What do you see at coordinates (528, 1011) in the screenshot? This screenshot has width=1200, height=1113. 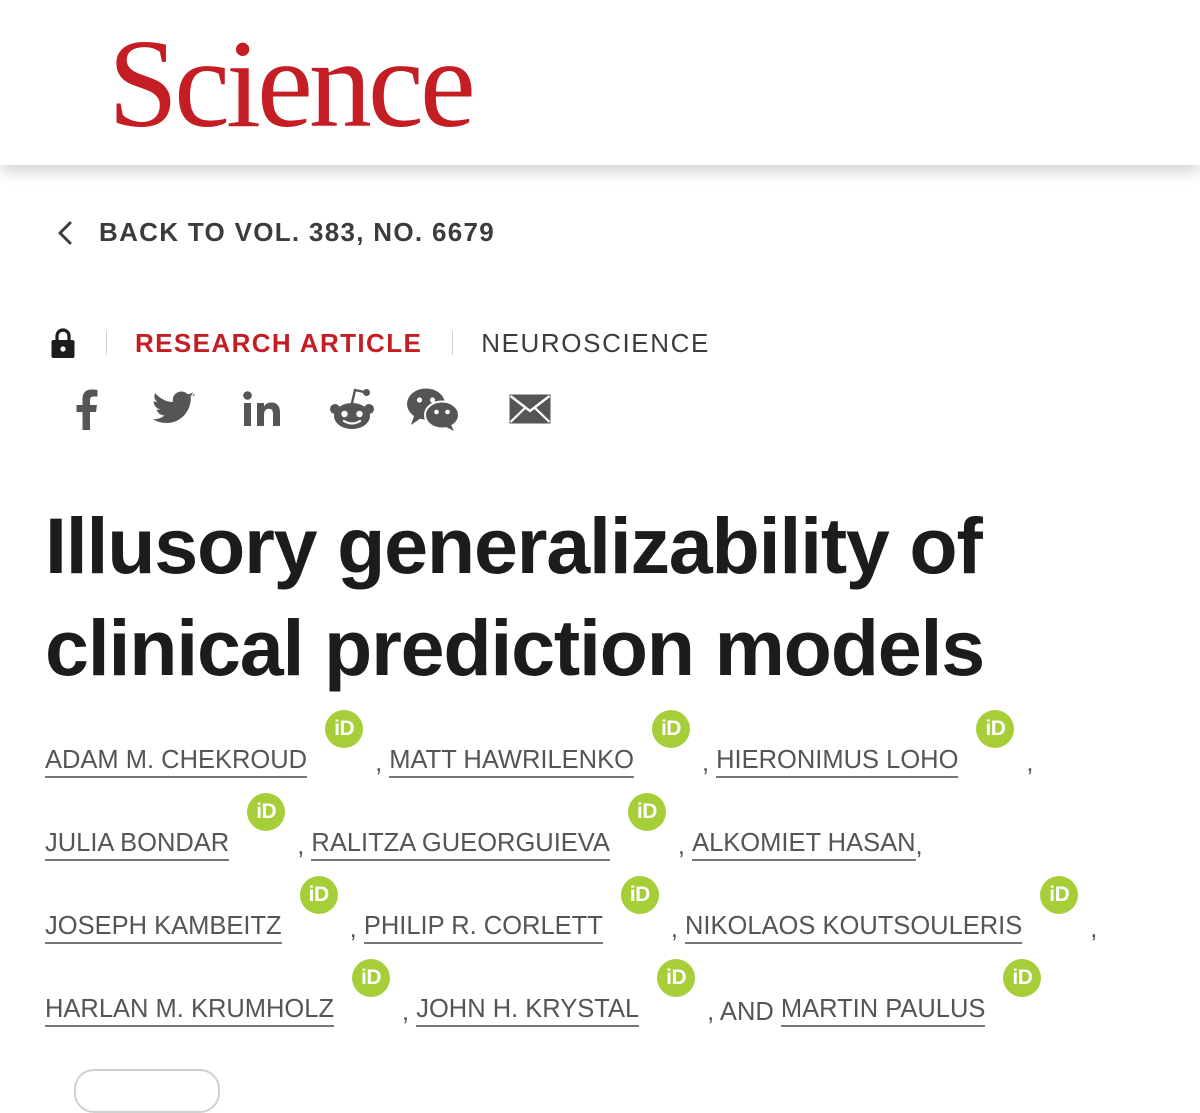 I see `author-link: JOHN H. KRYSTAL` at bounding box center [528, 1011].